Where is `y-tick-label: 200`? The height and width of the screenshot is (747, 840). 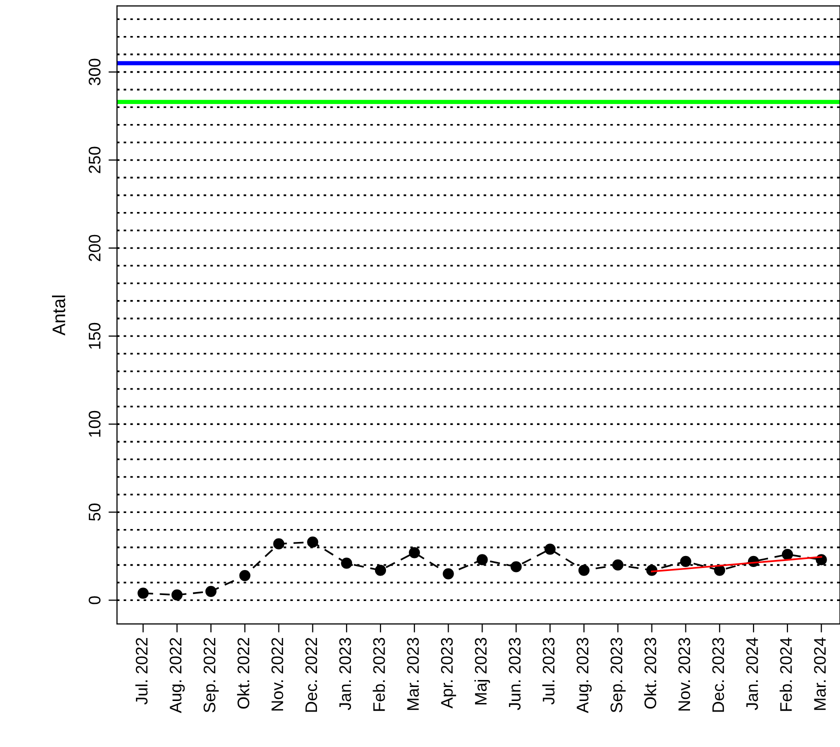 y-tick-label: 200 is located at coordinates (94, 248).